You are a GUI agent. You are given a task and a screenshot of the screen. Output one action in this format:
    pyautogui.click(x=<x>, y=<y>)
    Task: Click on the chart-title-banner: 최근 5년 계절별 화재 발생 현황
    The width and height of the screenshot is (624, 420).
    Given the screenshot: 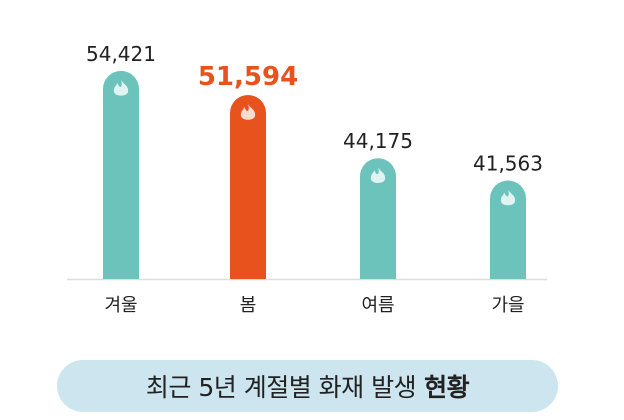 What is the action you would take?
    pyautogui.click(x=307, y=386)
    